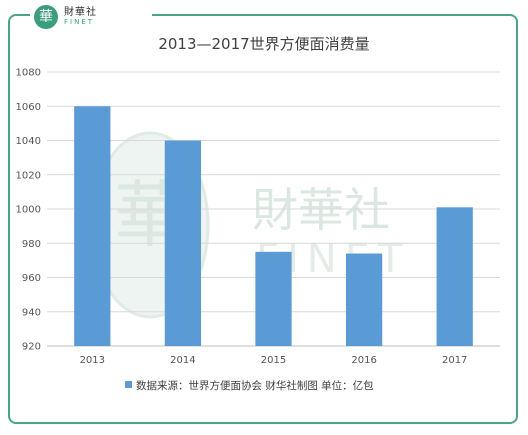 The height and width of the screenshot is (435, 528). Describe the element at coordinates (182, 360) in the screenshot. I see `x-tick-label: 2014` at that location.